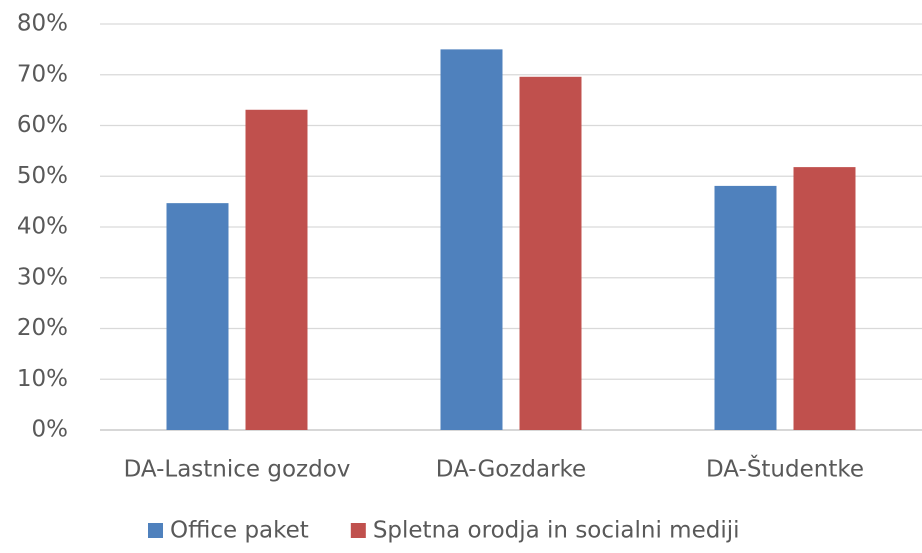 The image size is (922, 553). What do you see at coordinates (42, 176) in the screenshot?
I see `y-tick-label: 50%` at bounding box center [42, 176].